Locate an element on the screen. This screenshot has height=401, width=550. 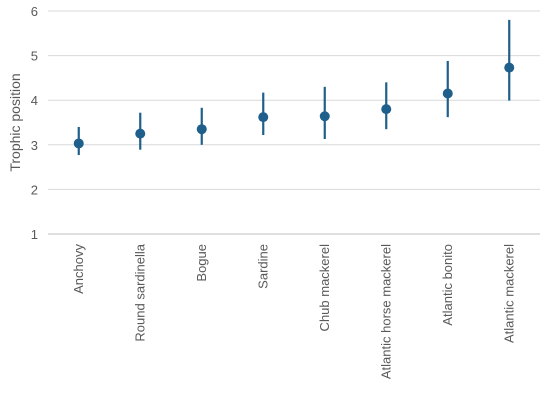
y-tick-labels: 1 2 3 4 5 6 is located at coordinates (34, 123).